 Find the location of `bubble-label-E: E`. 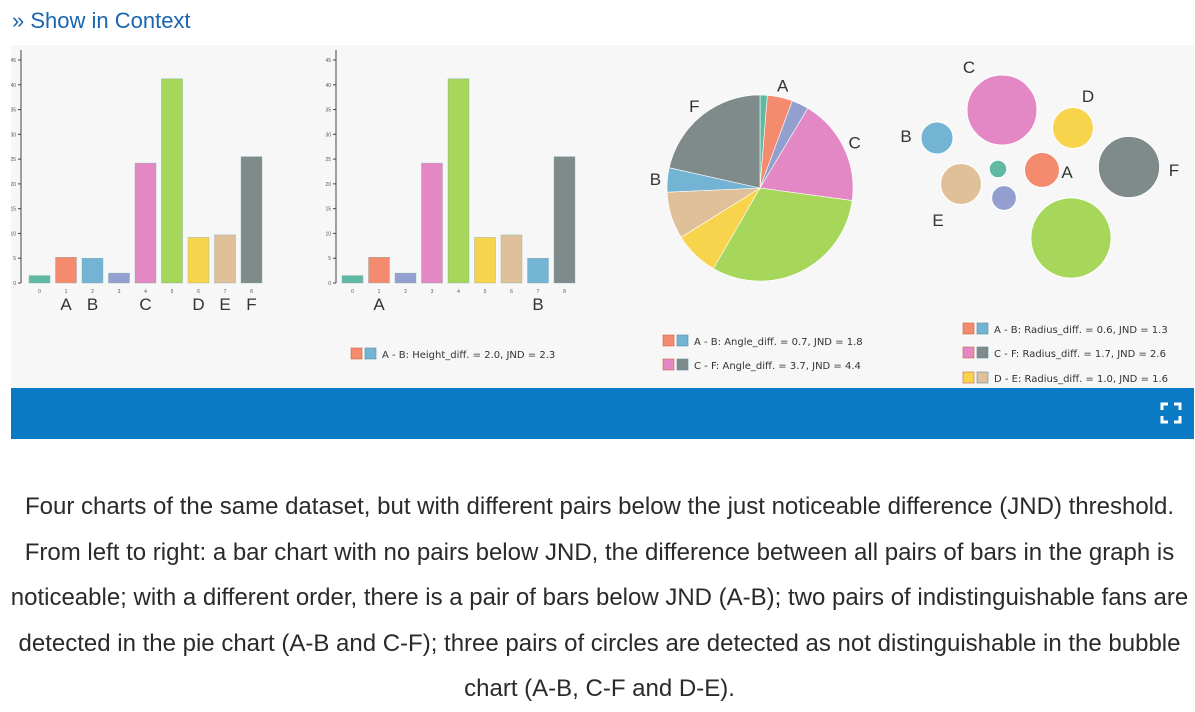

bubble-label-E: E is located at coordinates (937, 220).